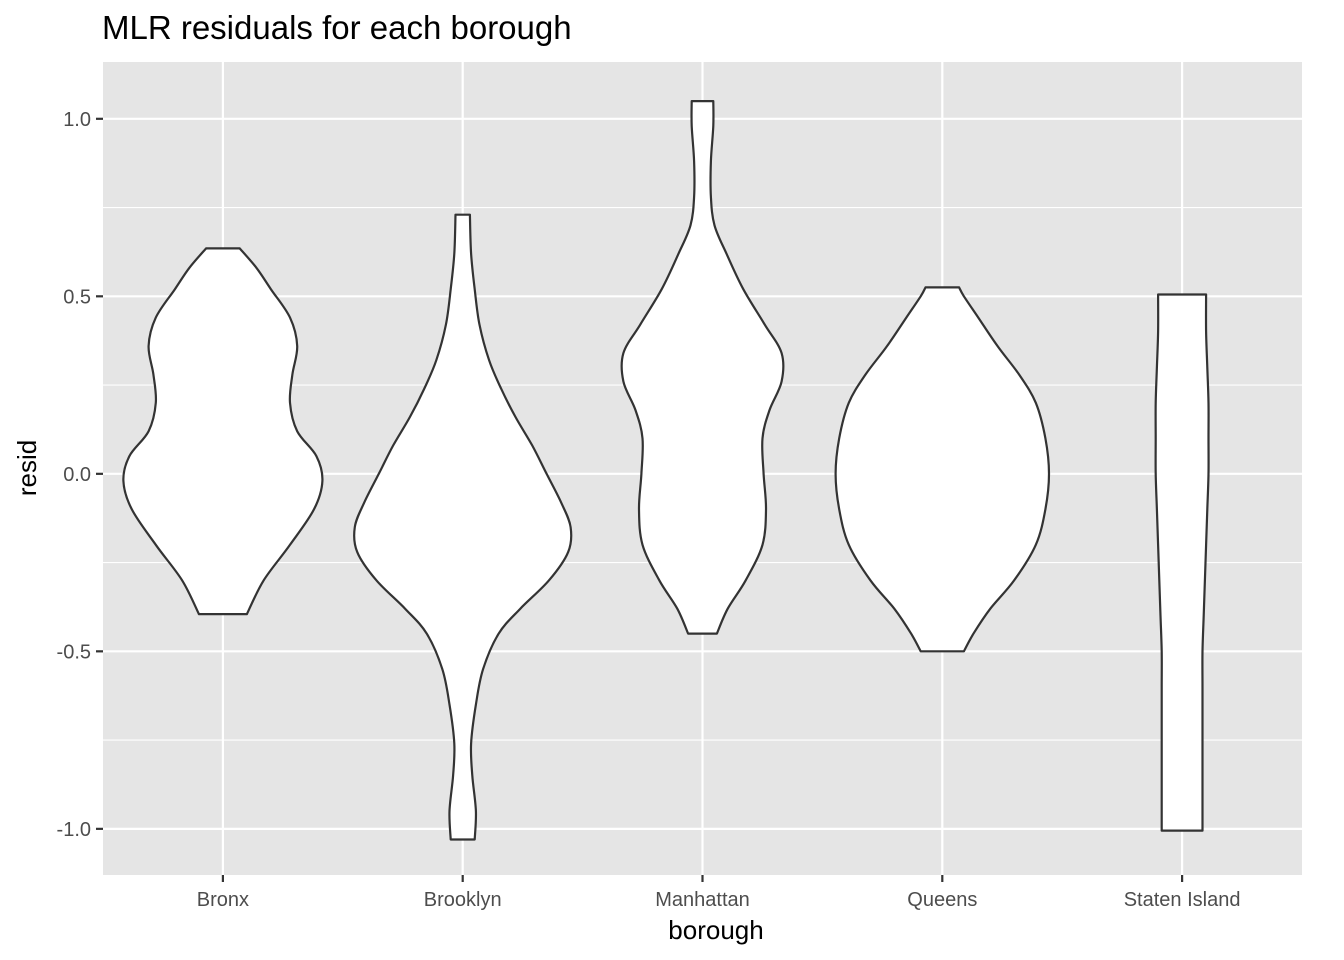 The height and width of the screenshot is (960, 1344). Describe the element at coordinates (77, 120) in the screenshot. I see `y-tick-label: 1.0` at that location.